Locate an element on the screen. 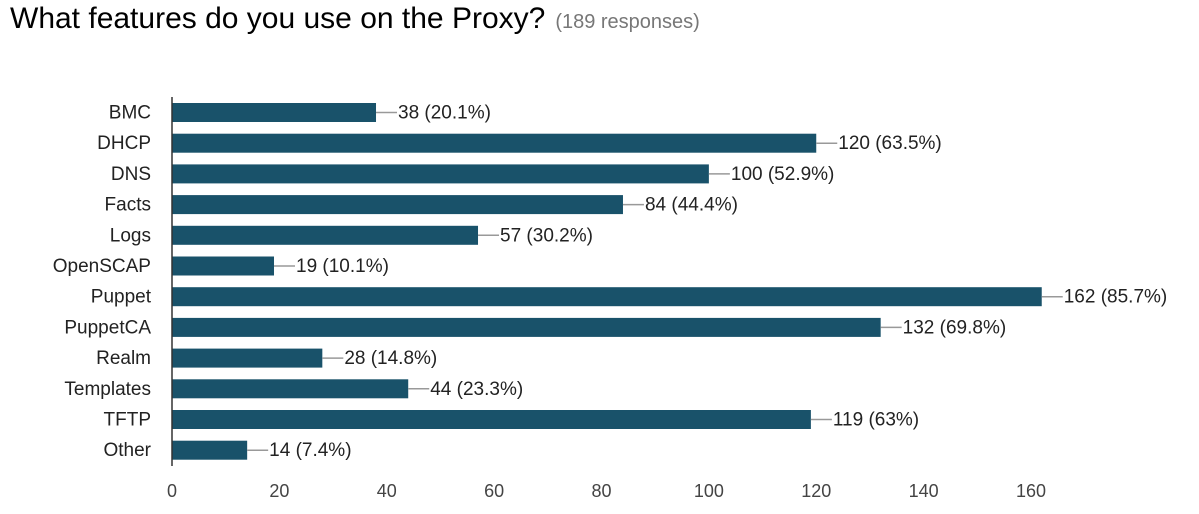 The image size is (1199, 514). category-label: TFTP is located at coordinates (128, 420).